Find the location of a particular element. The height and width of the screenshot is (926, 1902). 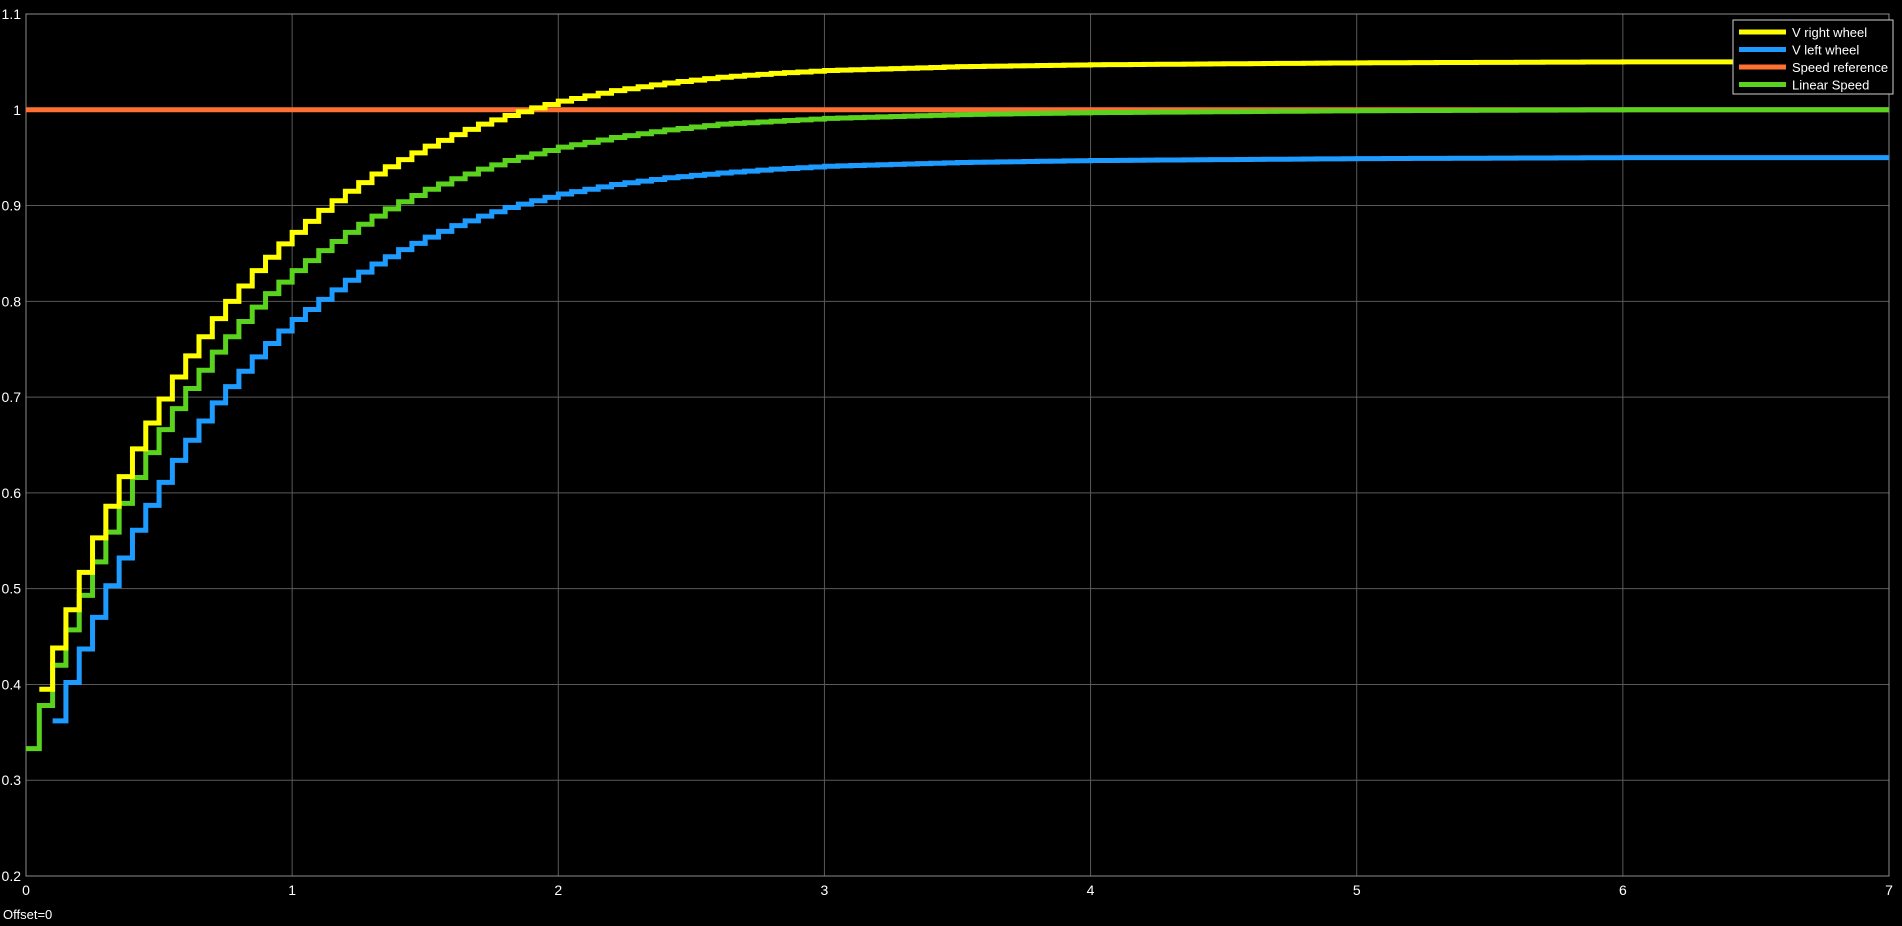

y-tick-label: 1.1 is located at coordinates (12, 14).